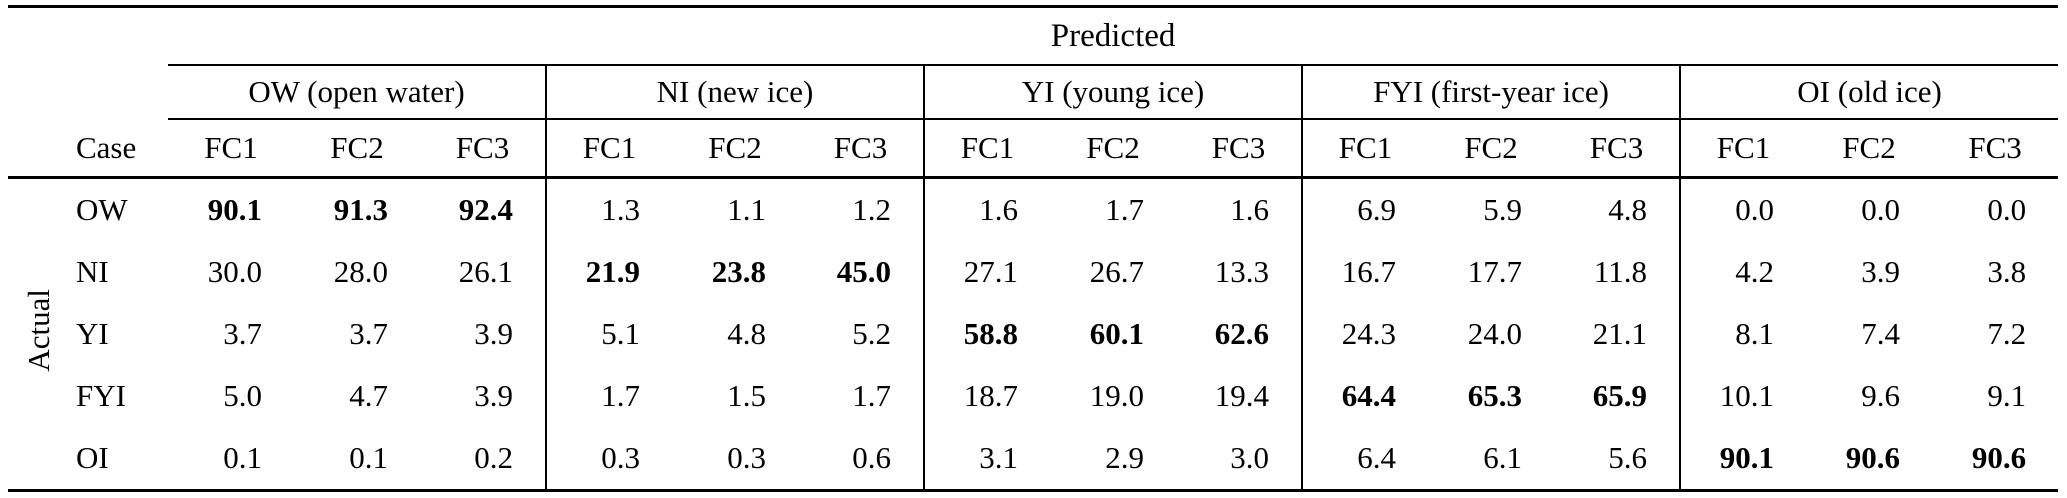 The height and width of the screenshot is (498, 2067). I want to click on value-cell: 5.6, so click(1617, 459).